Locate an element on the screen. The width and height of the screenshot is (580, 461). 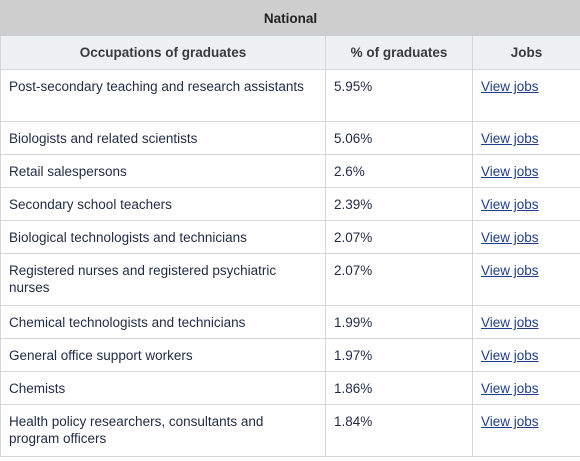
table-row: Chemists 1.86% View jobs is located at coordinates (290, 388).